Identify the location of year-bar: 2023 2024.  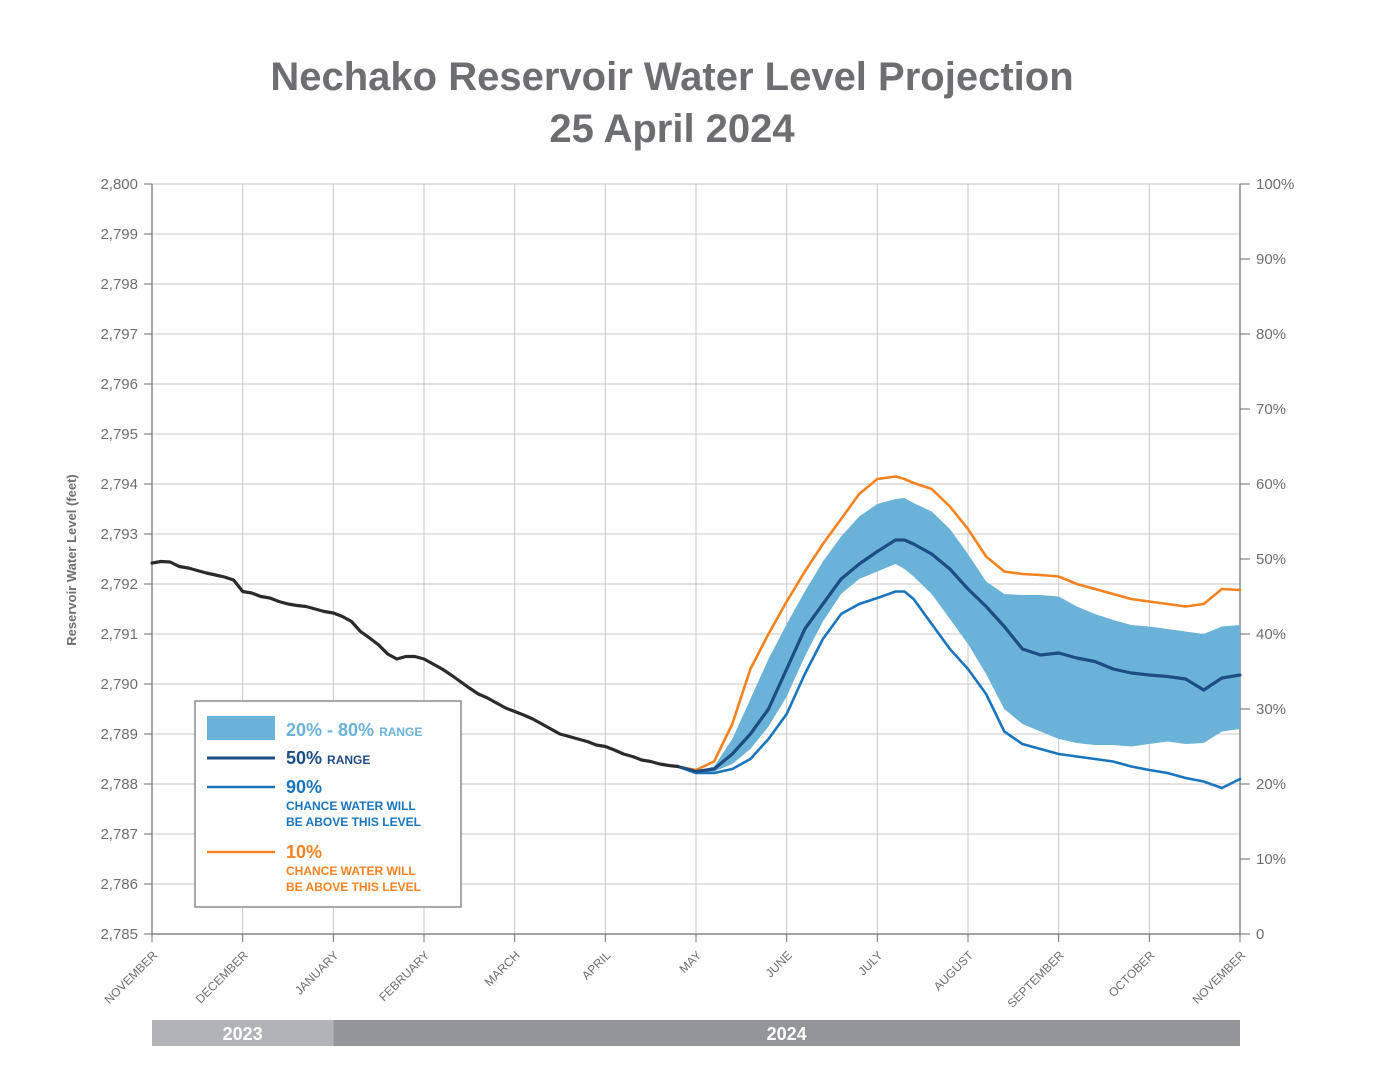
(696, 1033).